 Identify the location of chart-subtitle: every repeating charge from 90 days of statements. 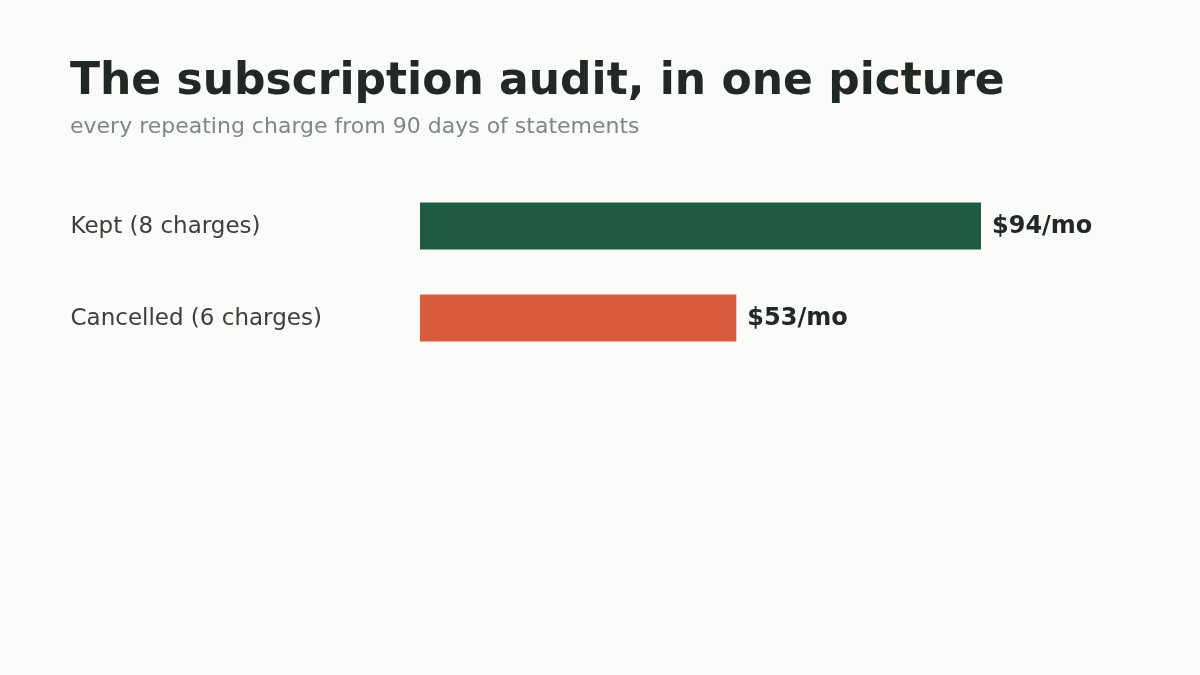
(355, 125).